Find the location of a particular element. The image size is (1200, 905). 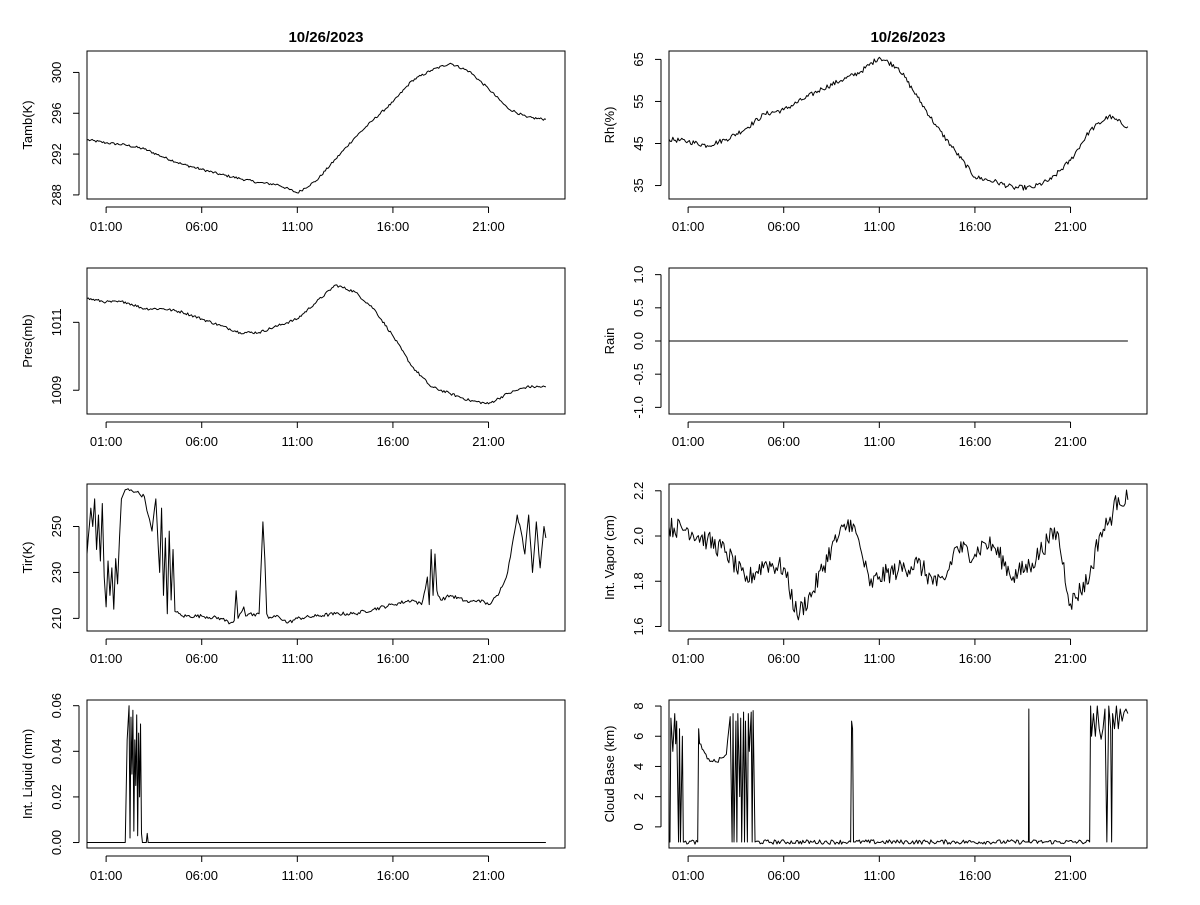

y-tick-label: 1.0 is located at coordinates (638, 275).